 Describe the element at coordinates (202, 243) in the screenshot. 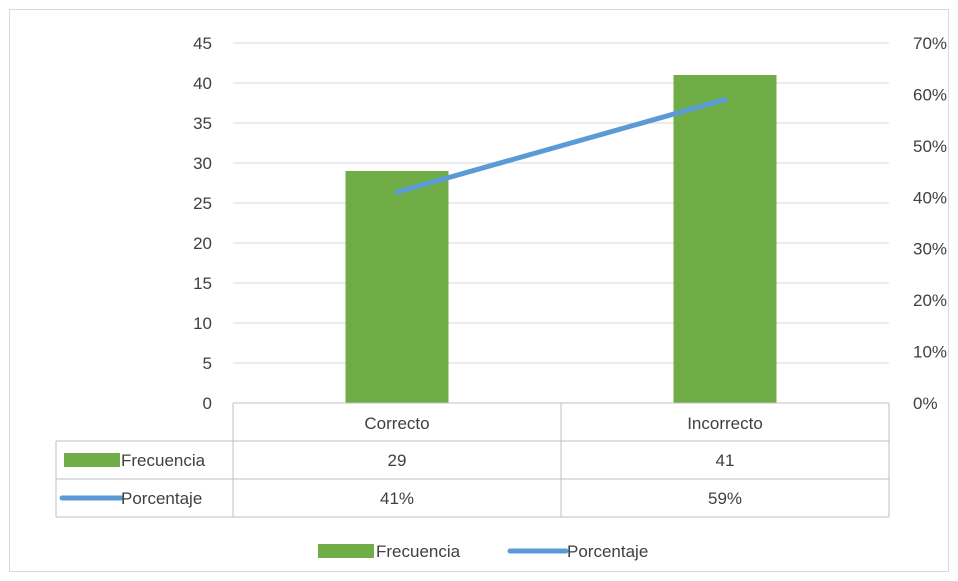

I see `y-left-tick-label: 20` at that location.